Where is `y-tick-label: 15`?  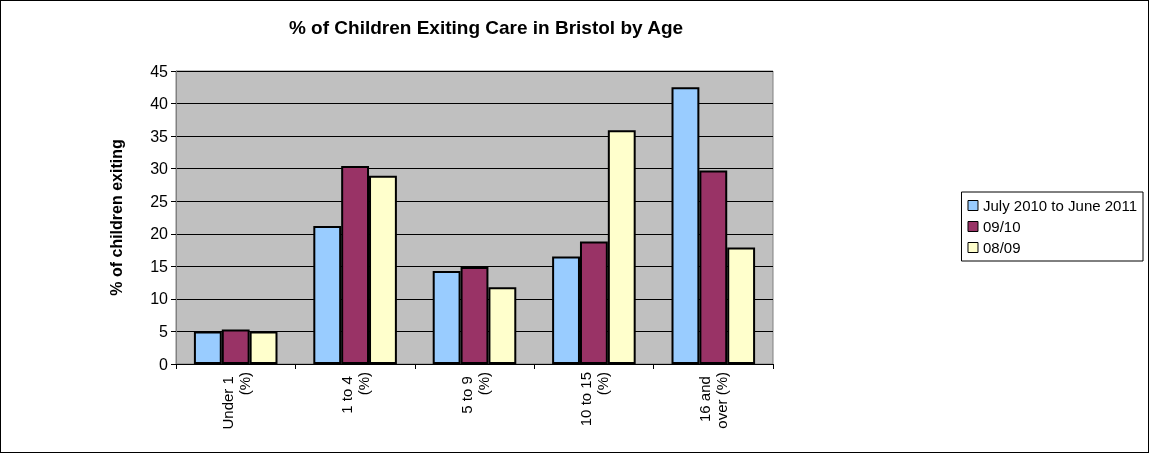
y-tick-label: 15 is located at coordinates (159, 266).